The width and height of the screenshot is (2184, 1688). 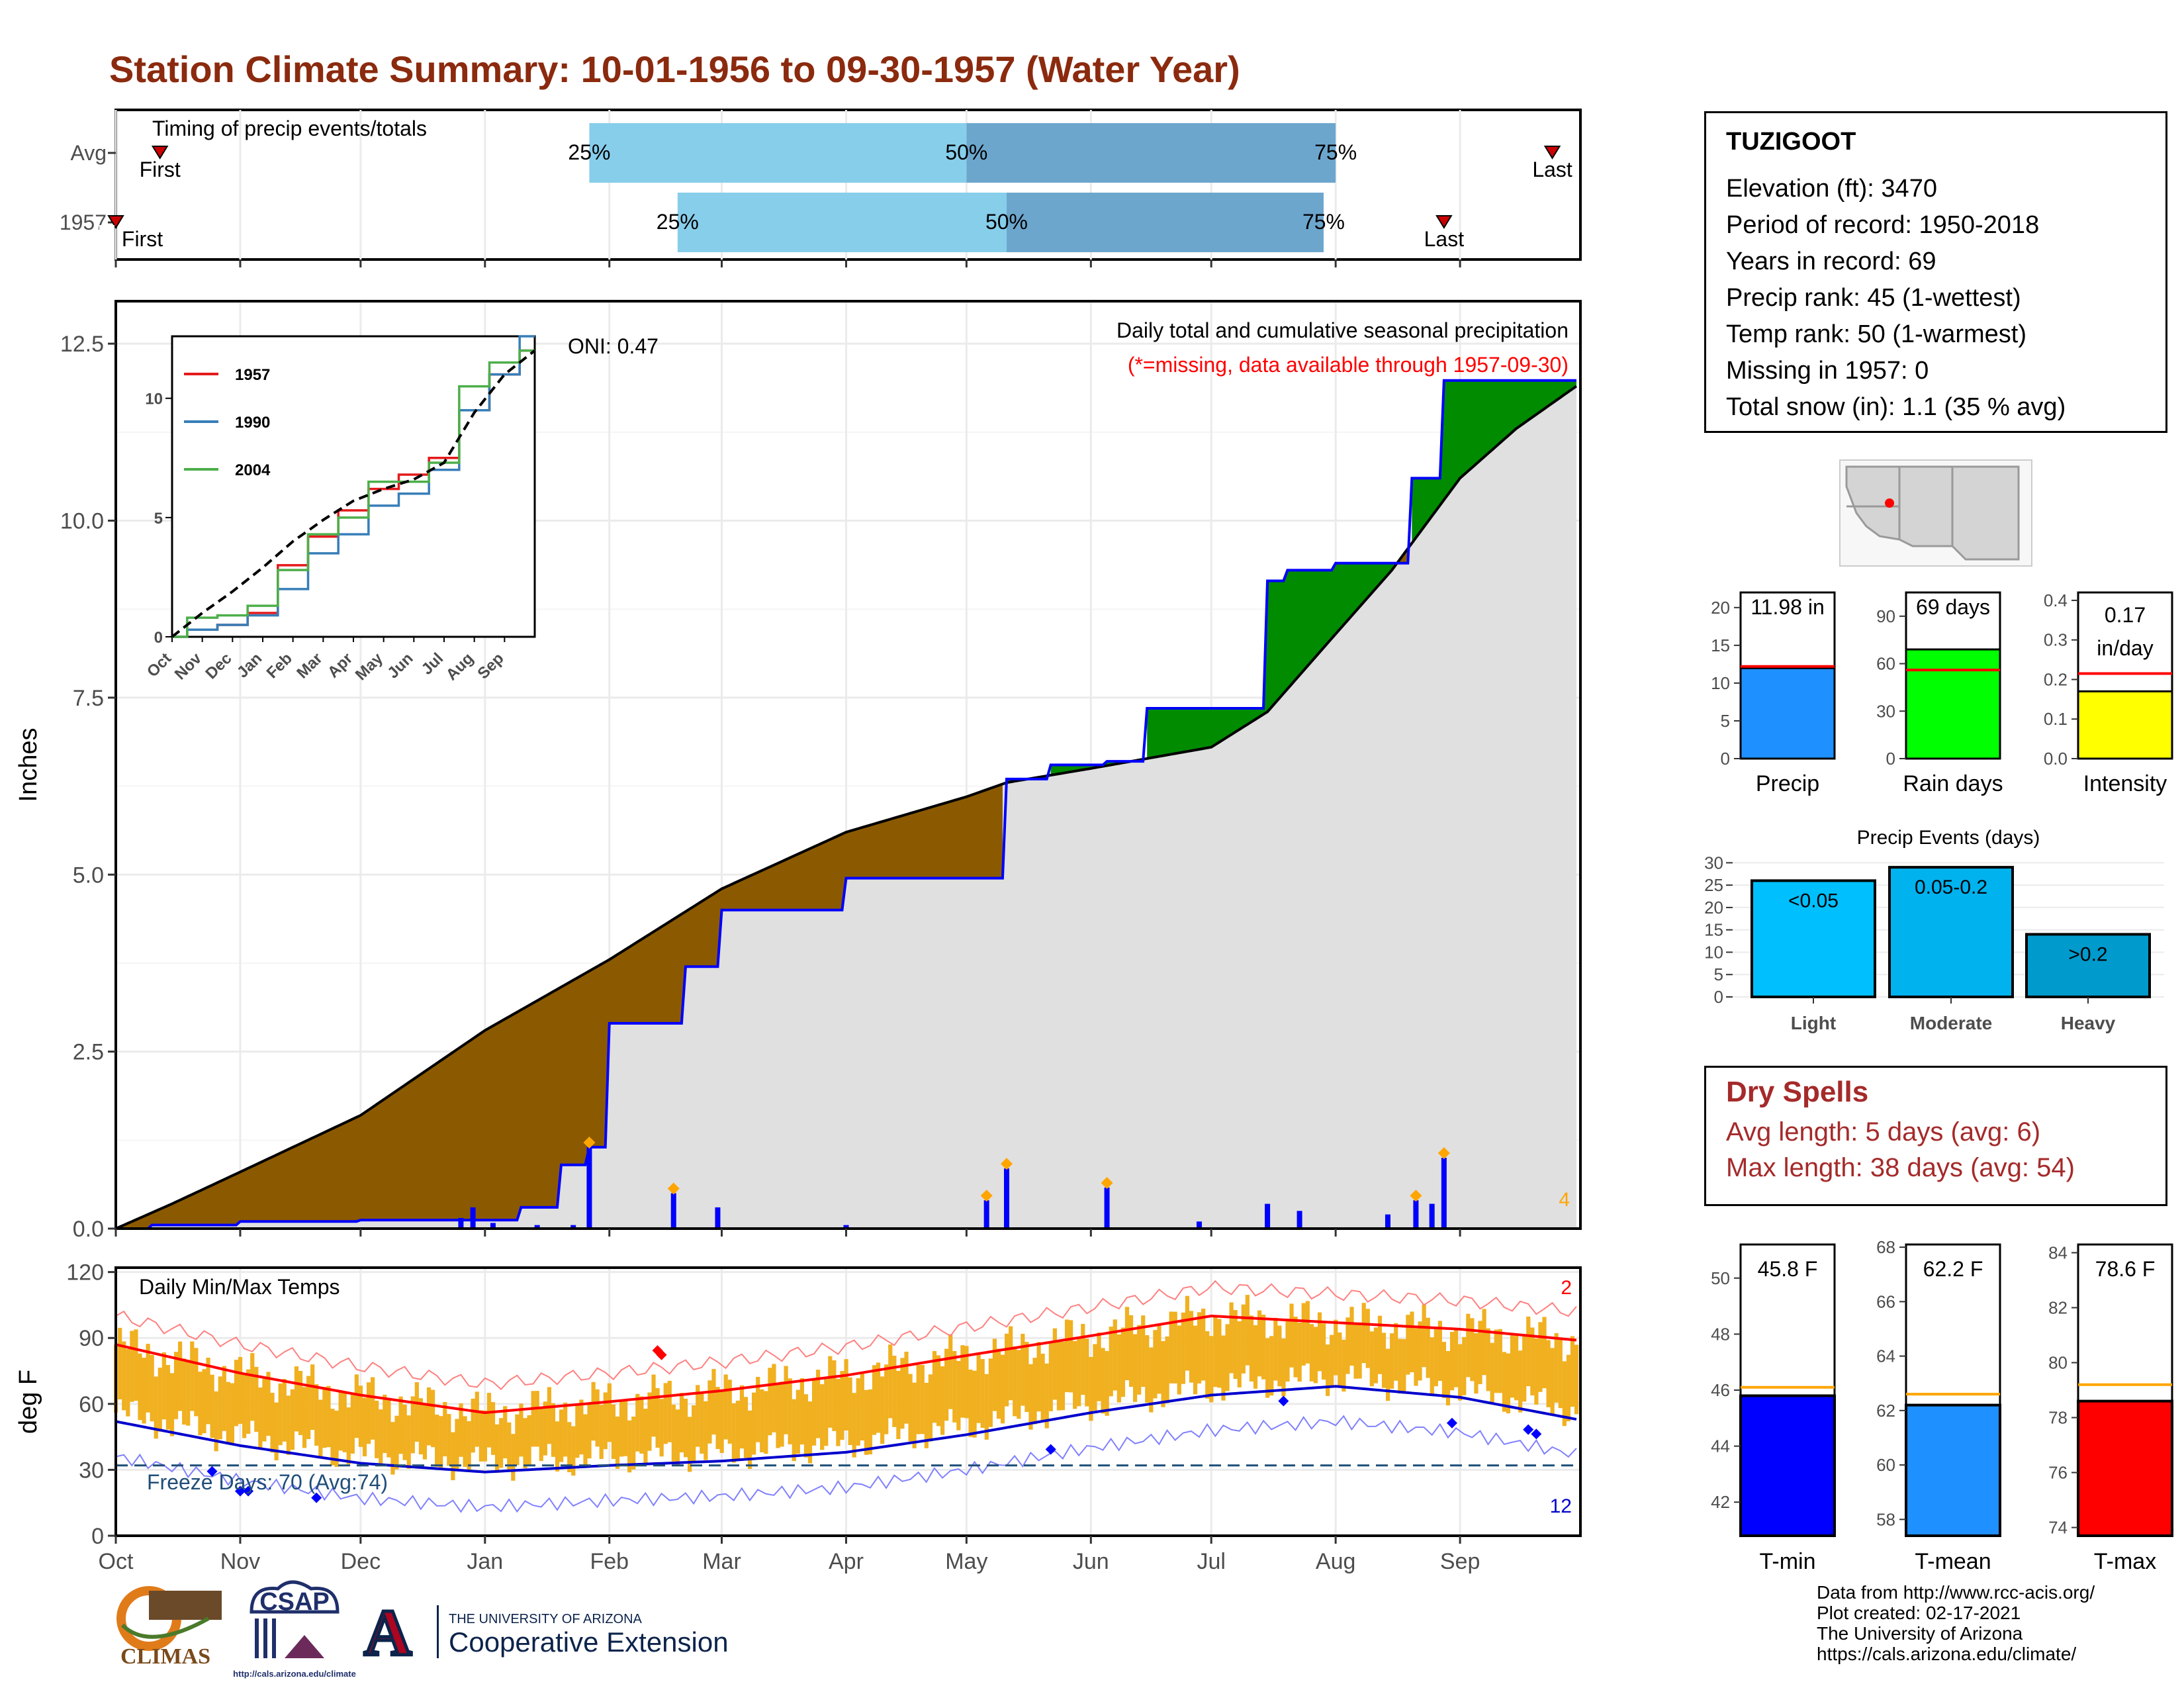 What do you see at coordinates (1335, 152) in the screenshot?
I see `timing-p75-label: 75%` at bounding box center [1335, 152].